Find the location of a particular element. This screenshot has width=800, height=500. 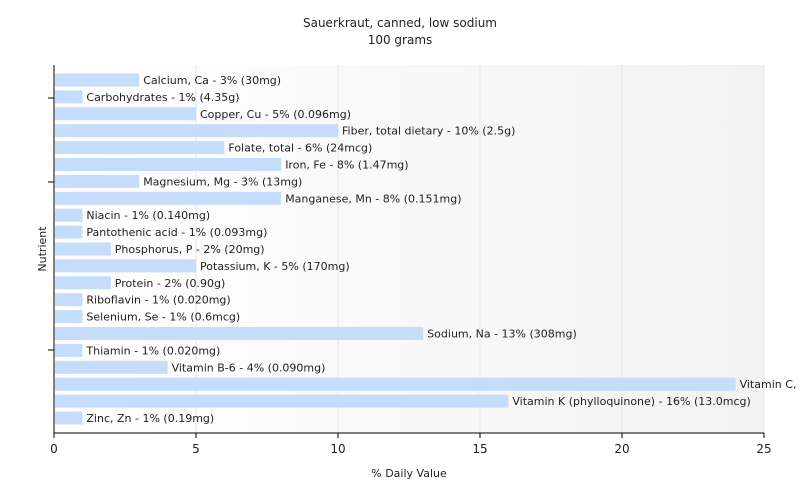

bar-label: Calcium, Ca - 3% (30mg) is located at coordinates (212, 80).